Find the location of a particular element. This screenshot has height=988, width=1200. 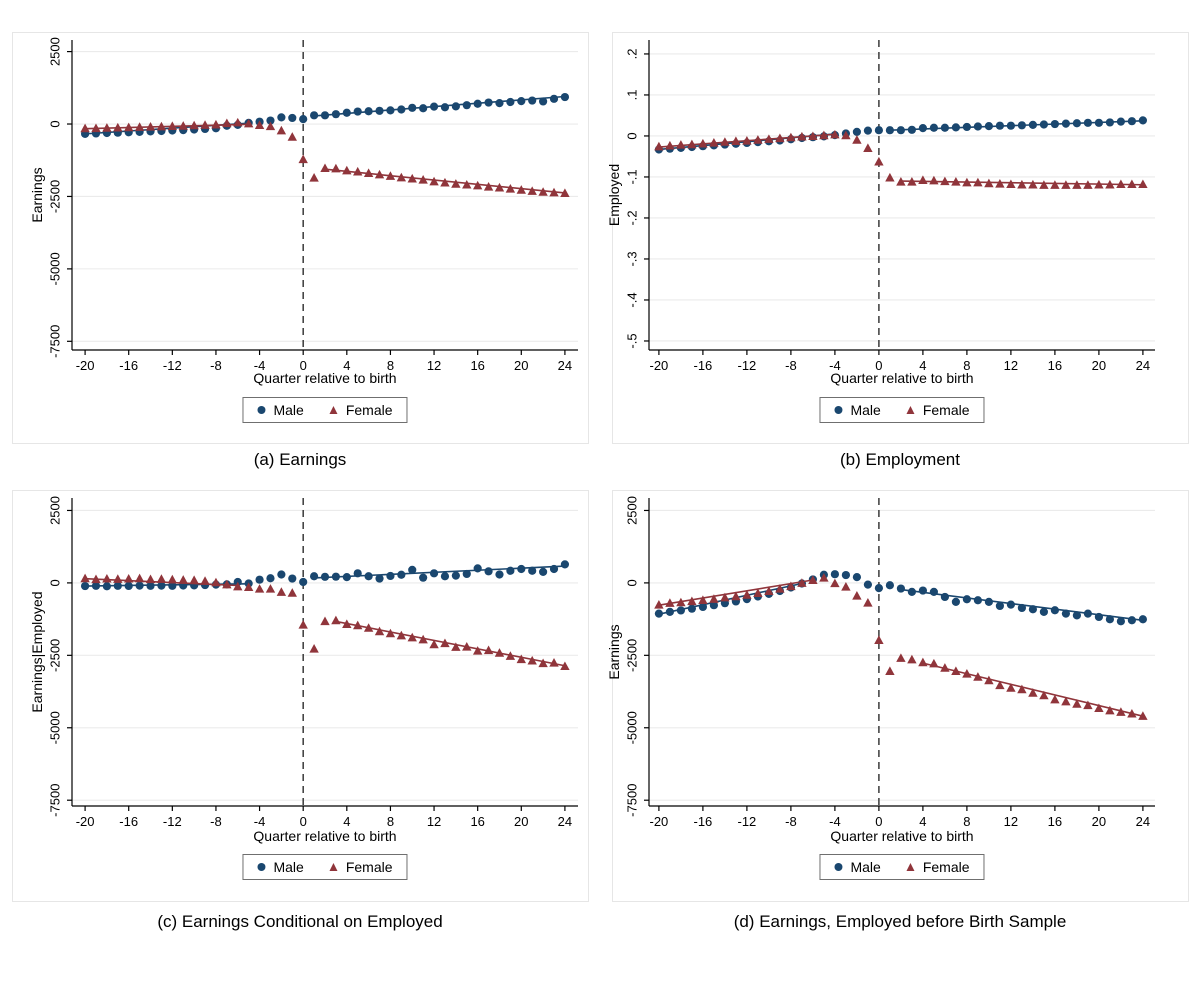

panel-b-legend: Male Female is located at coordinates (902, 410).